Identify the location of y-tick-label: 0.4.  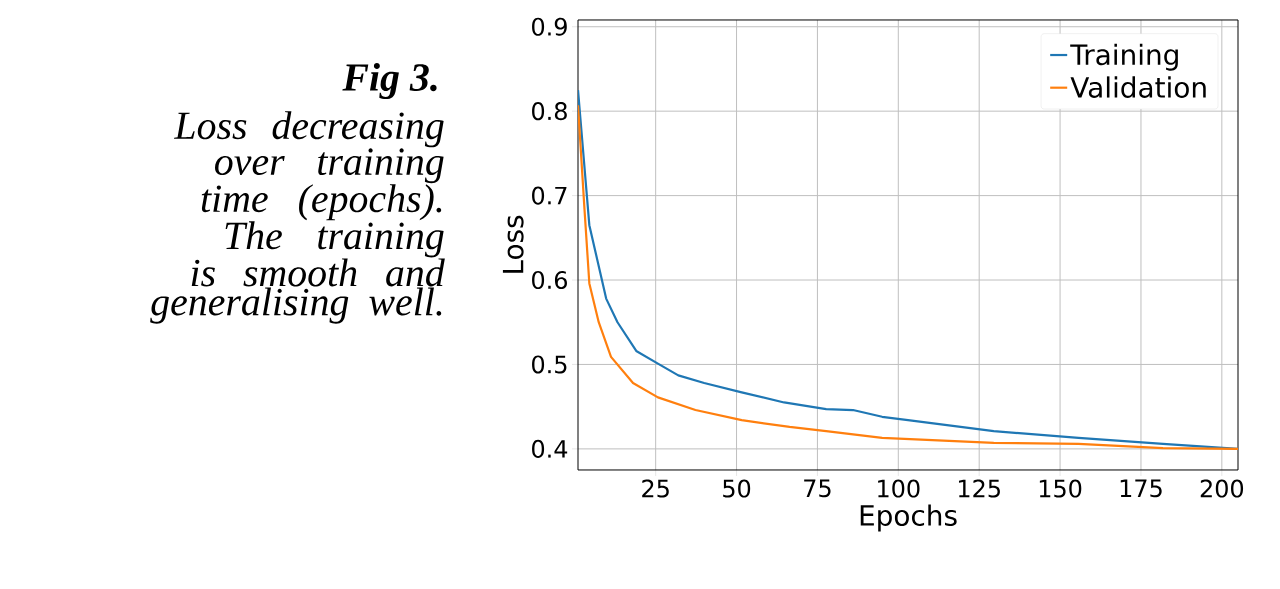
(550, 448).